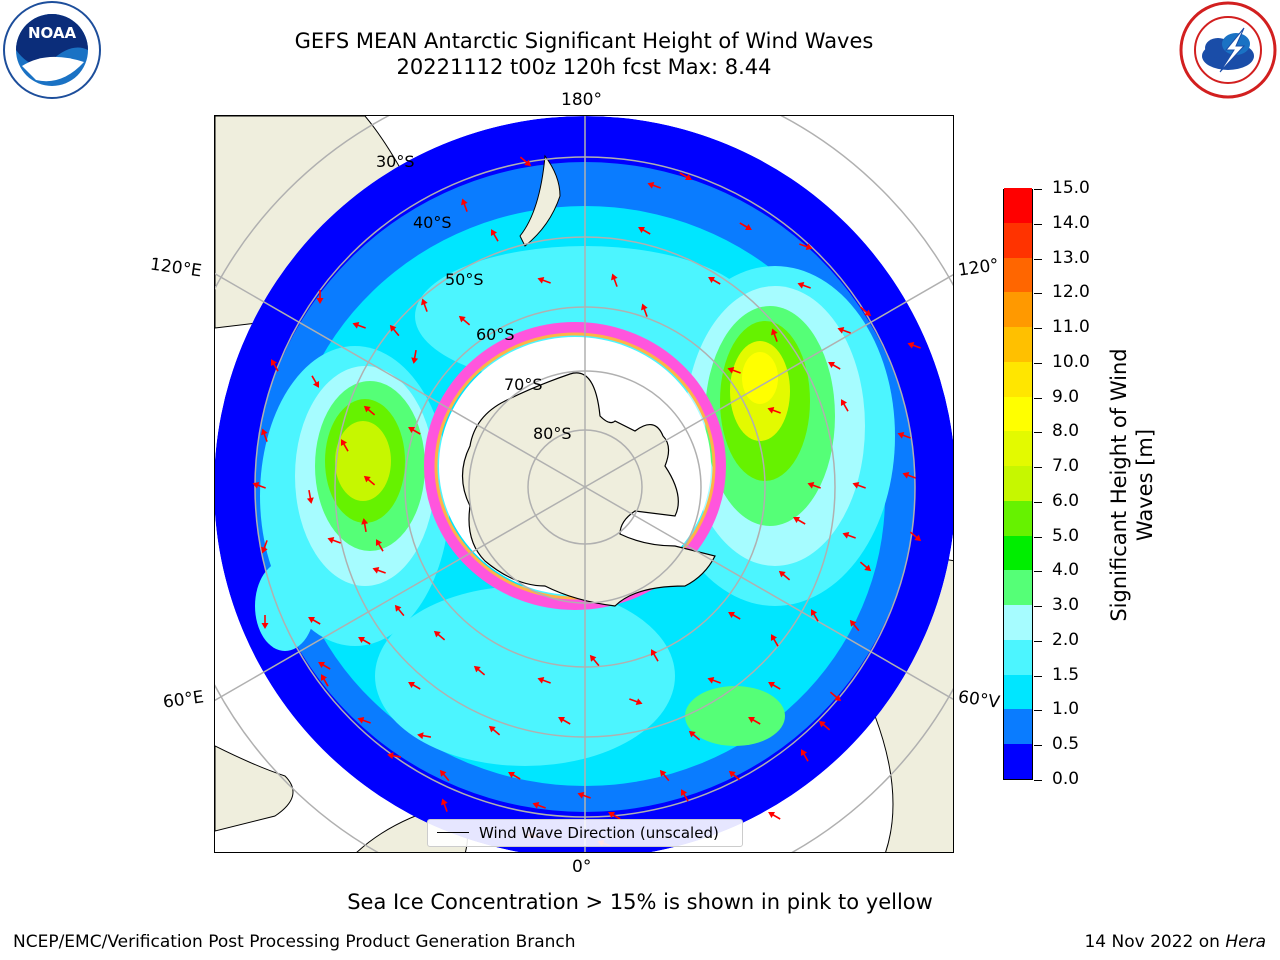 Image resolution: width=1280 pixels, height=960 pixels. What do you see at coordinates (1066, 466) in the screenshot?
I see `colorbar-tick-label: 7.0` at bounding box center [1066, 466].